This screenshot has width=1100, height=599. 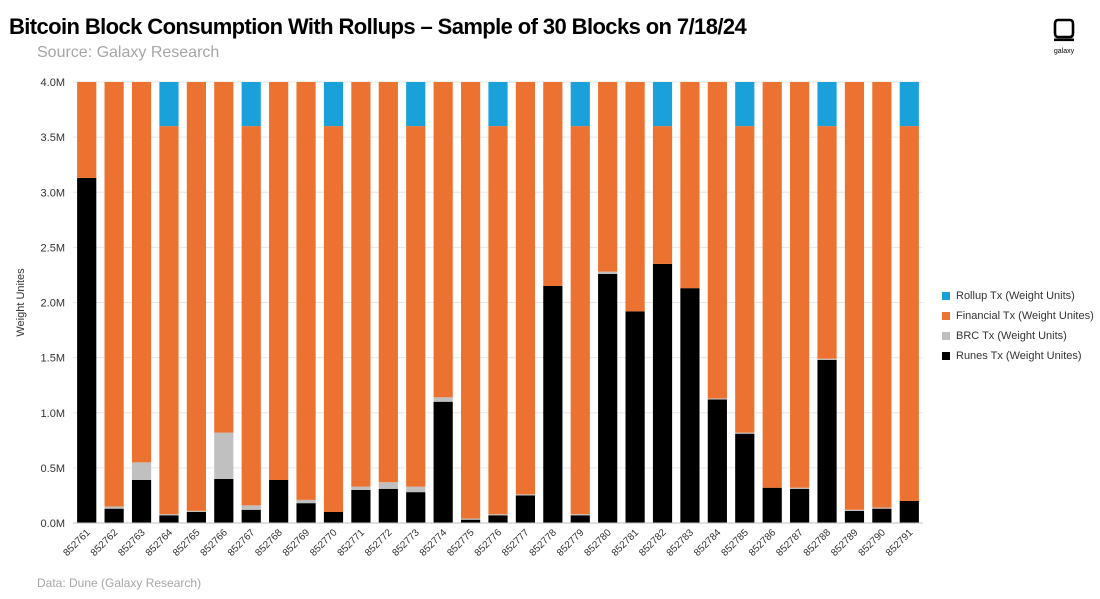 I want to click on x-tick-label: 852761, so click(x=77, y=543).